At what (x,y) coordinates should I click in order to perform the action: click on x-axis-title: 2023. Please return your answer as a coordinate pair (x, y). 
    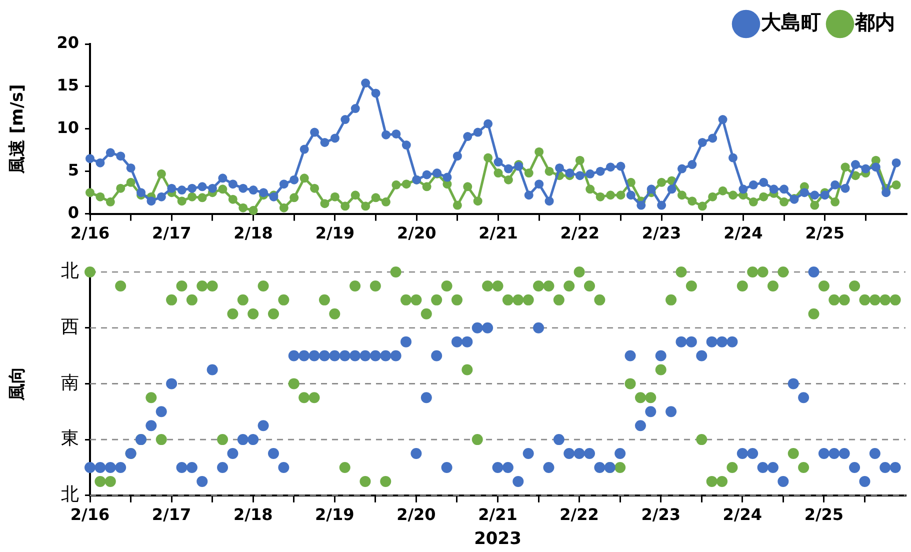
    Looking at the image, I should click on (498, 539).